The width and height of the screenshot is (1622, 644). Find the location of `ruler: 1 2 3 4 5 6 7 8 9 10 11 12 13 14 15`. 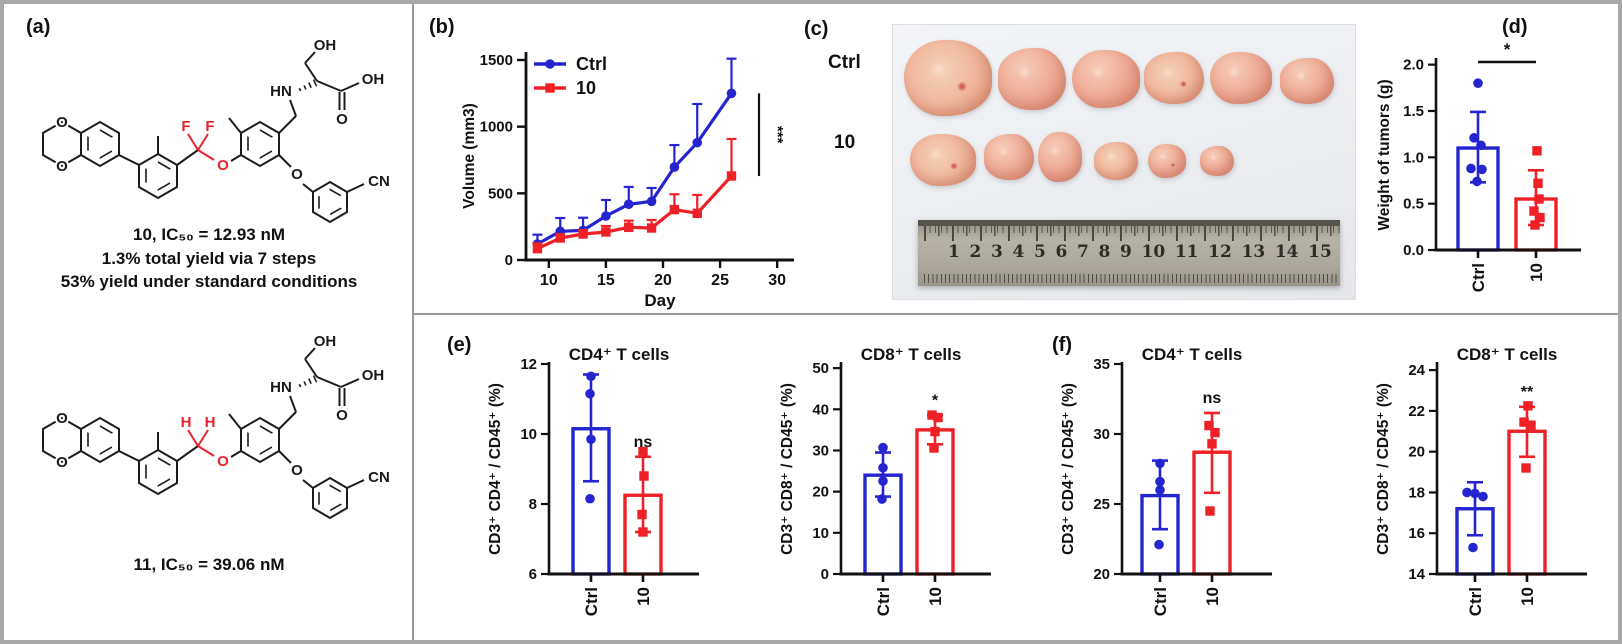

ruler: 1 2 3 4 5 6 7 8 9 10 11 12 13 14 15 is located at coordinates (1129, 253).